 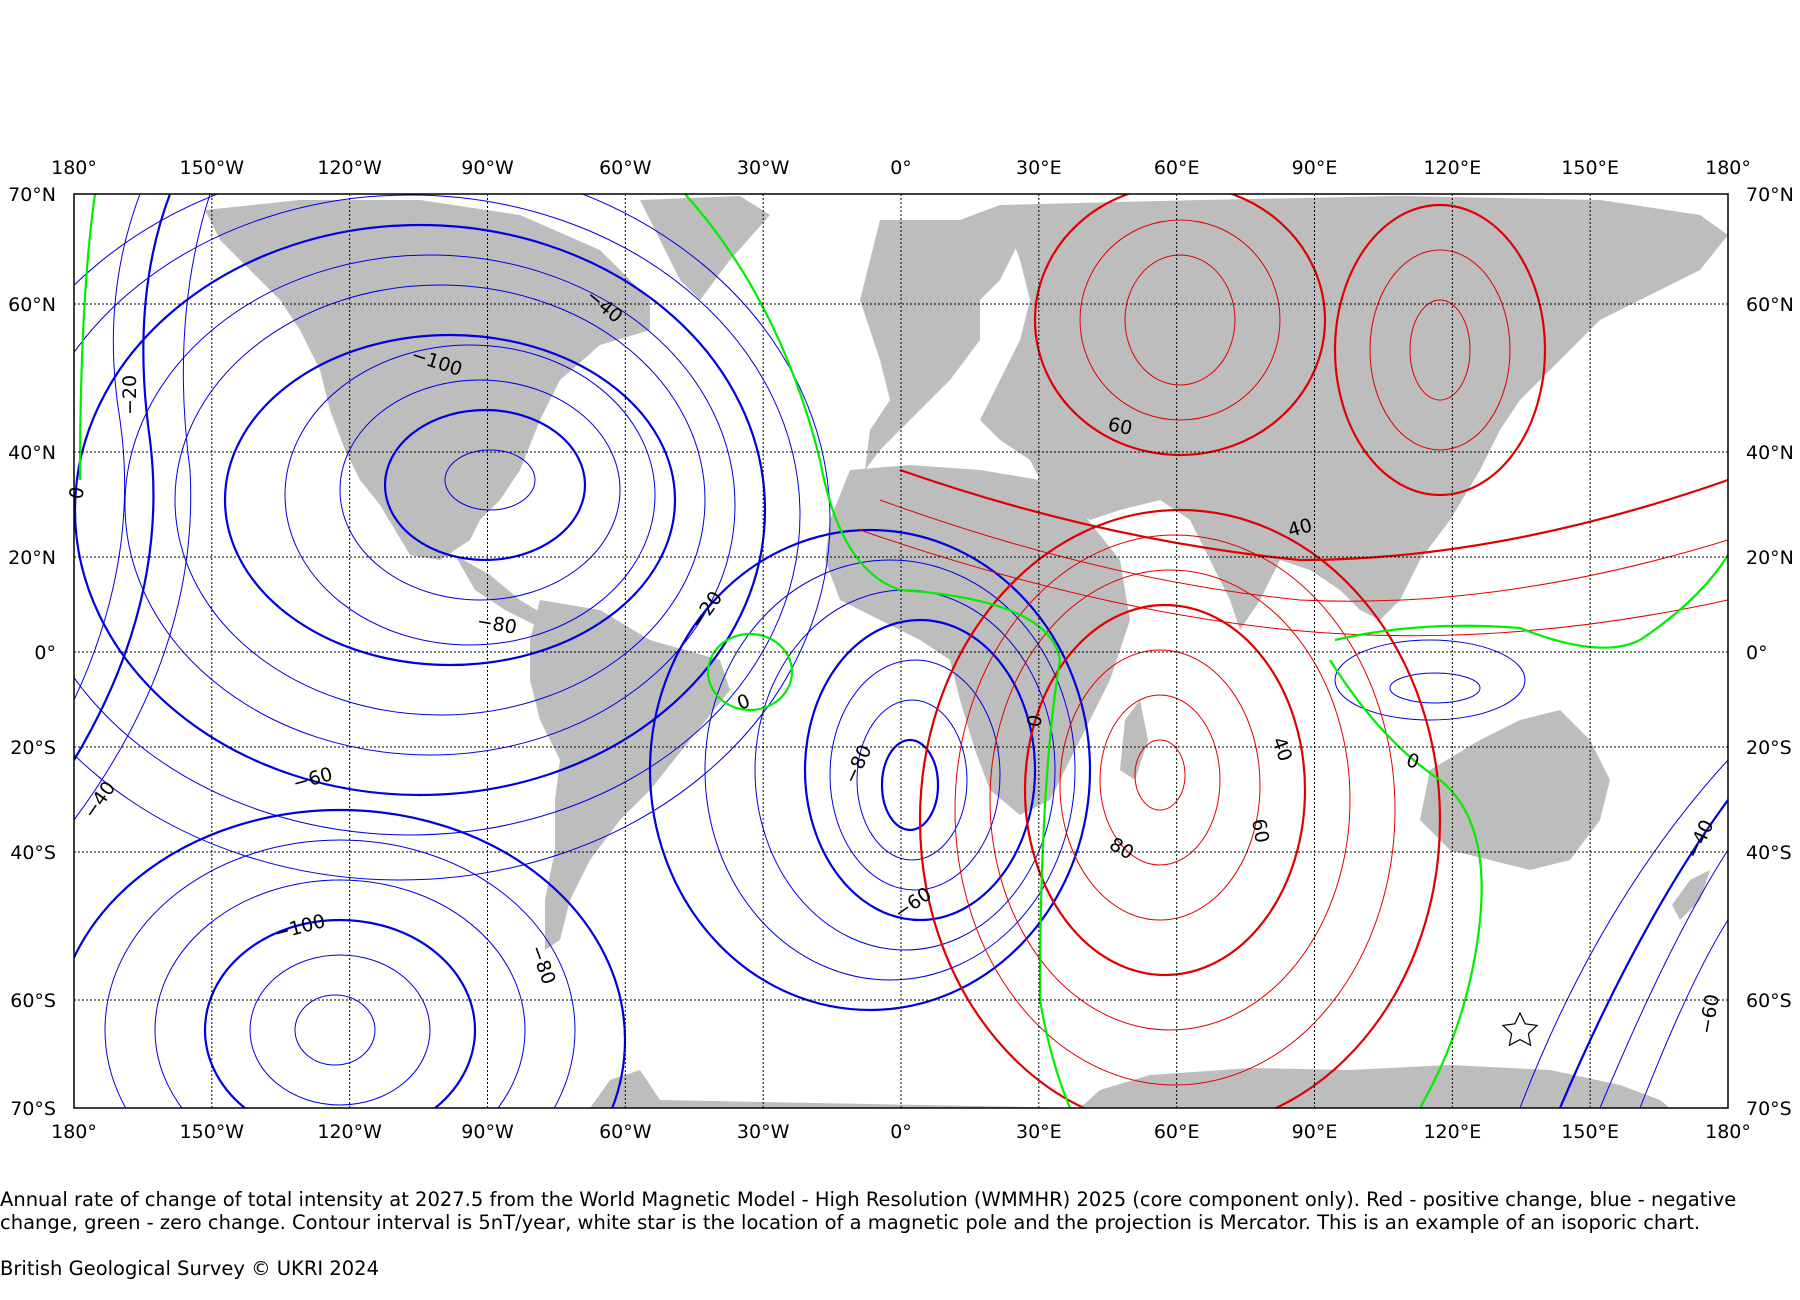 I want to click on left-latitude-labels: 70°N 60°N 40°N 20°N 0° 20°S 40°S 60°S 70°S, so click(x=32, y=652).